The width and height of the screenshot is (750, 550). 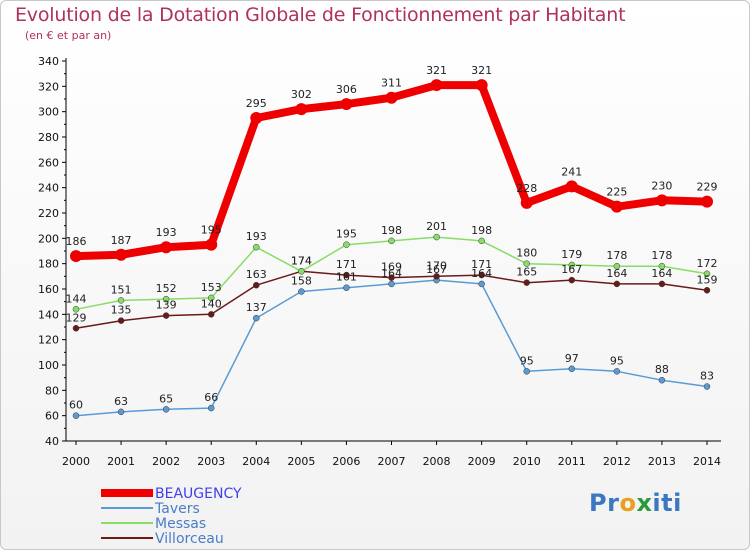 I want to click on x-tick-label: 2014, so click(x=707, y=461).